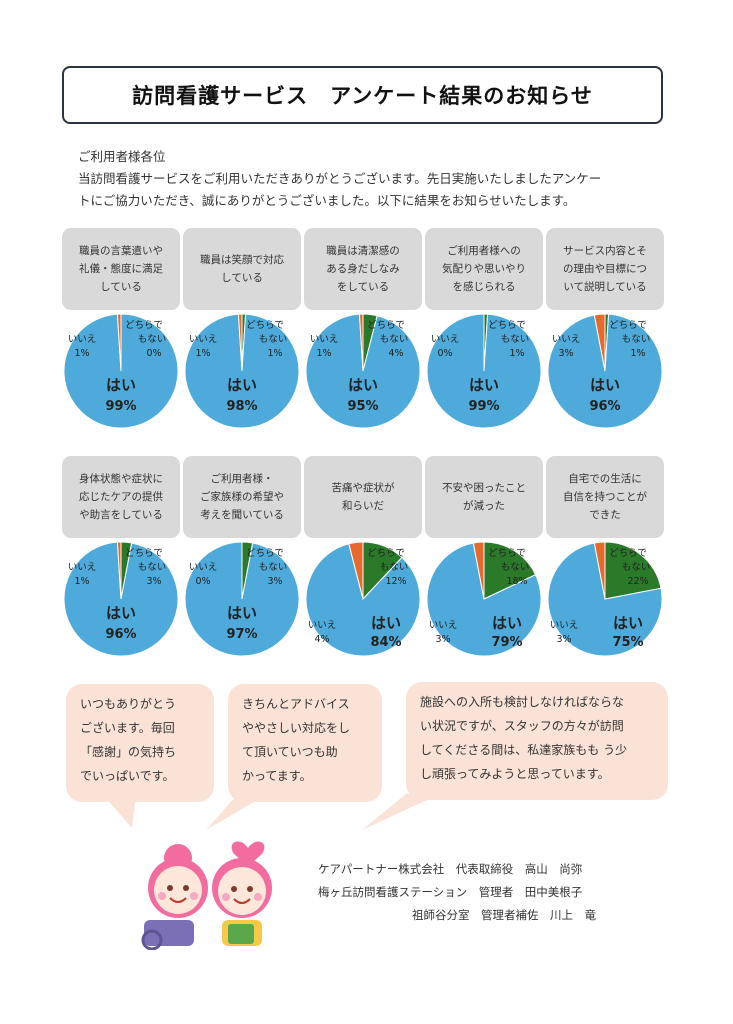  I want to click on question-line: 職員は笑顔で対応, so click(242, 260).